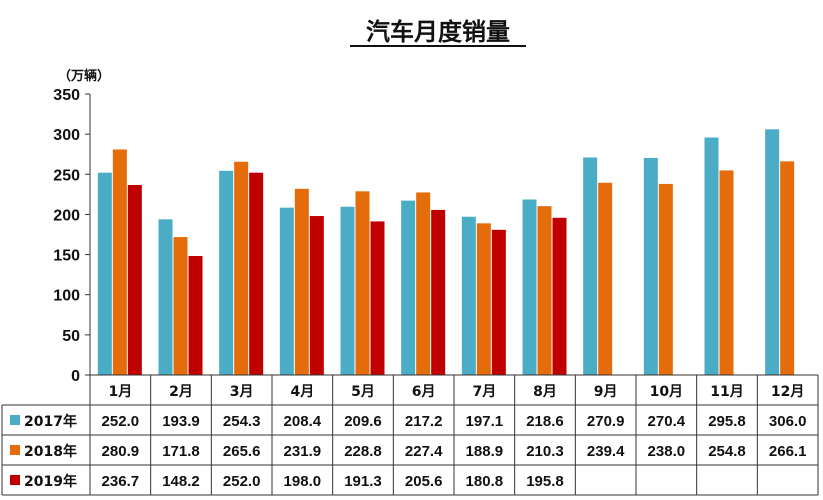 This screenshot has width=823, height=500. What do you see at coordinates (121, 451) in the screenshot?
I see `data-label: 280.9` at bounding box center [121, 451].